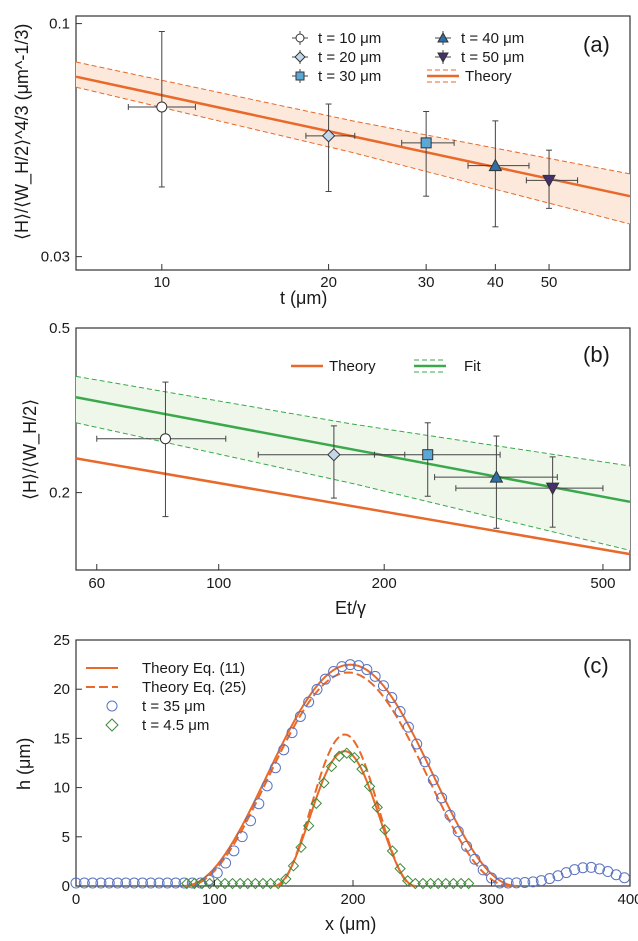  What do you see at coordinates (194, 687) in the screenshot?
I see `legend-label: Theory Eq. (25)` at bounding box center [194, 687].